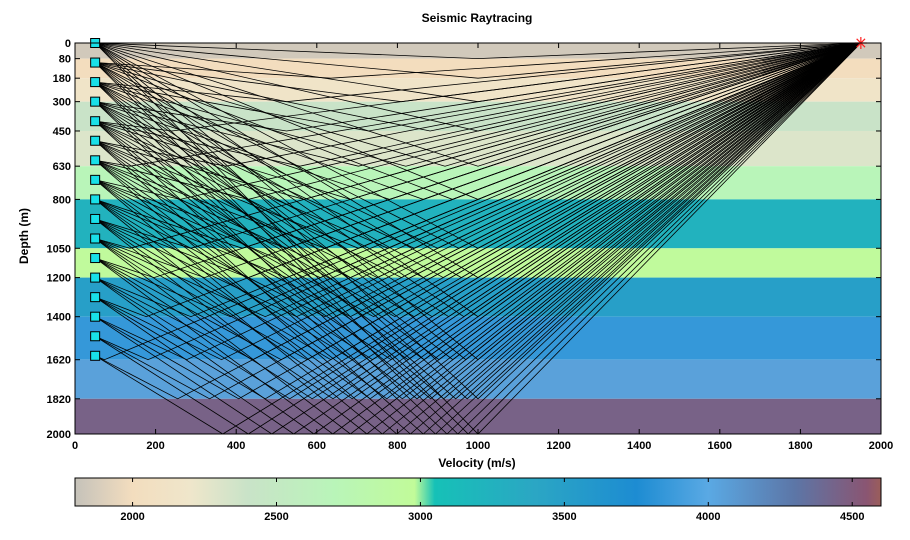  Describe the element at coordinates (558, 446) in the screenshot. I see `x-tick-label: 1200` at that location.